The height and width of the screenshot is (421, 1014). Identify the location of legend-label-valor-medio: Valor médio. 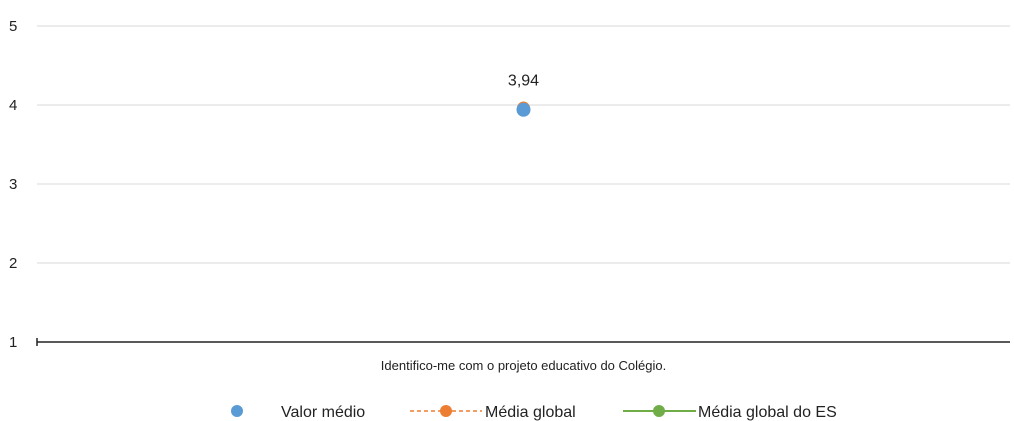
(323, 412).